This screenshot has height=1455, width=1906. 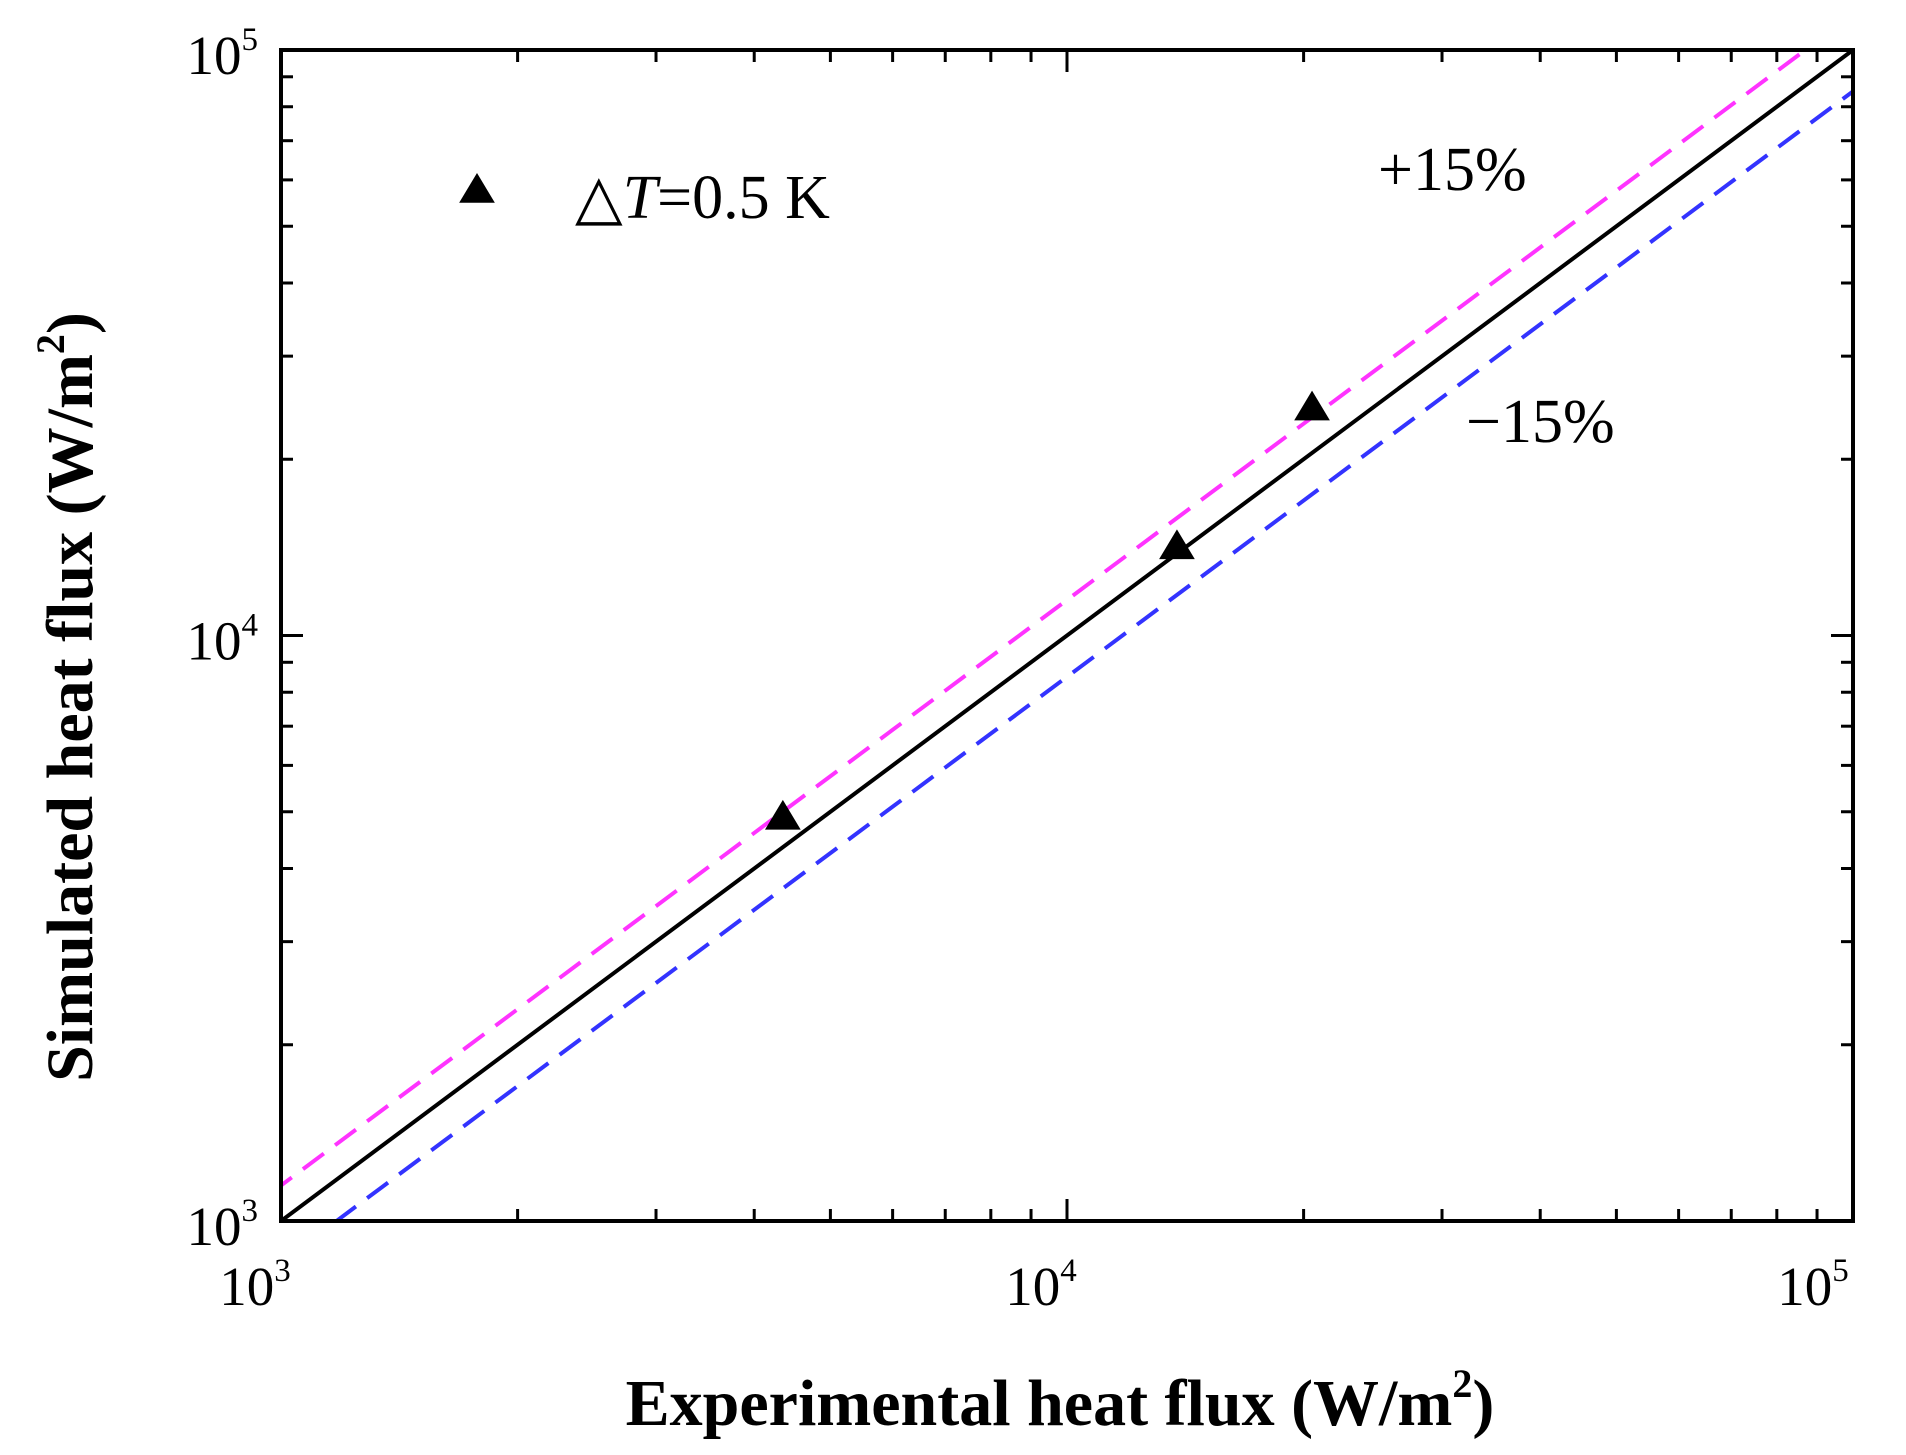 I want to click on legend: △T=0.5 K, so click(x=644, y=198).